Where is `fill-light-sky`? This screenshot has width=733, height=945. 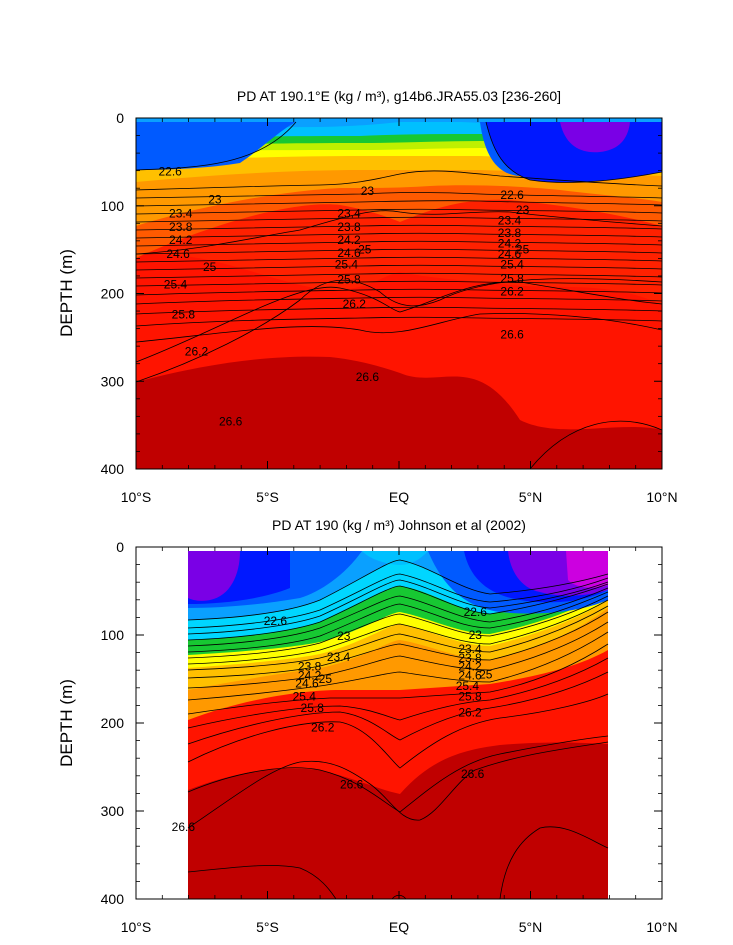
fill-light-sky is located at coordinates (395, 558).